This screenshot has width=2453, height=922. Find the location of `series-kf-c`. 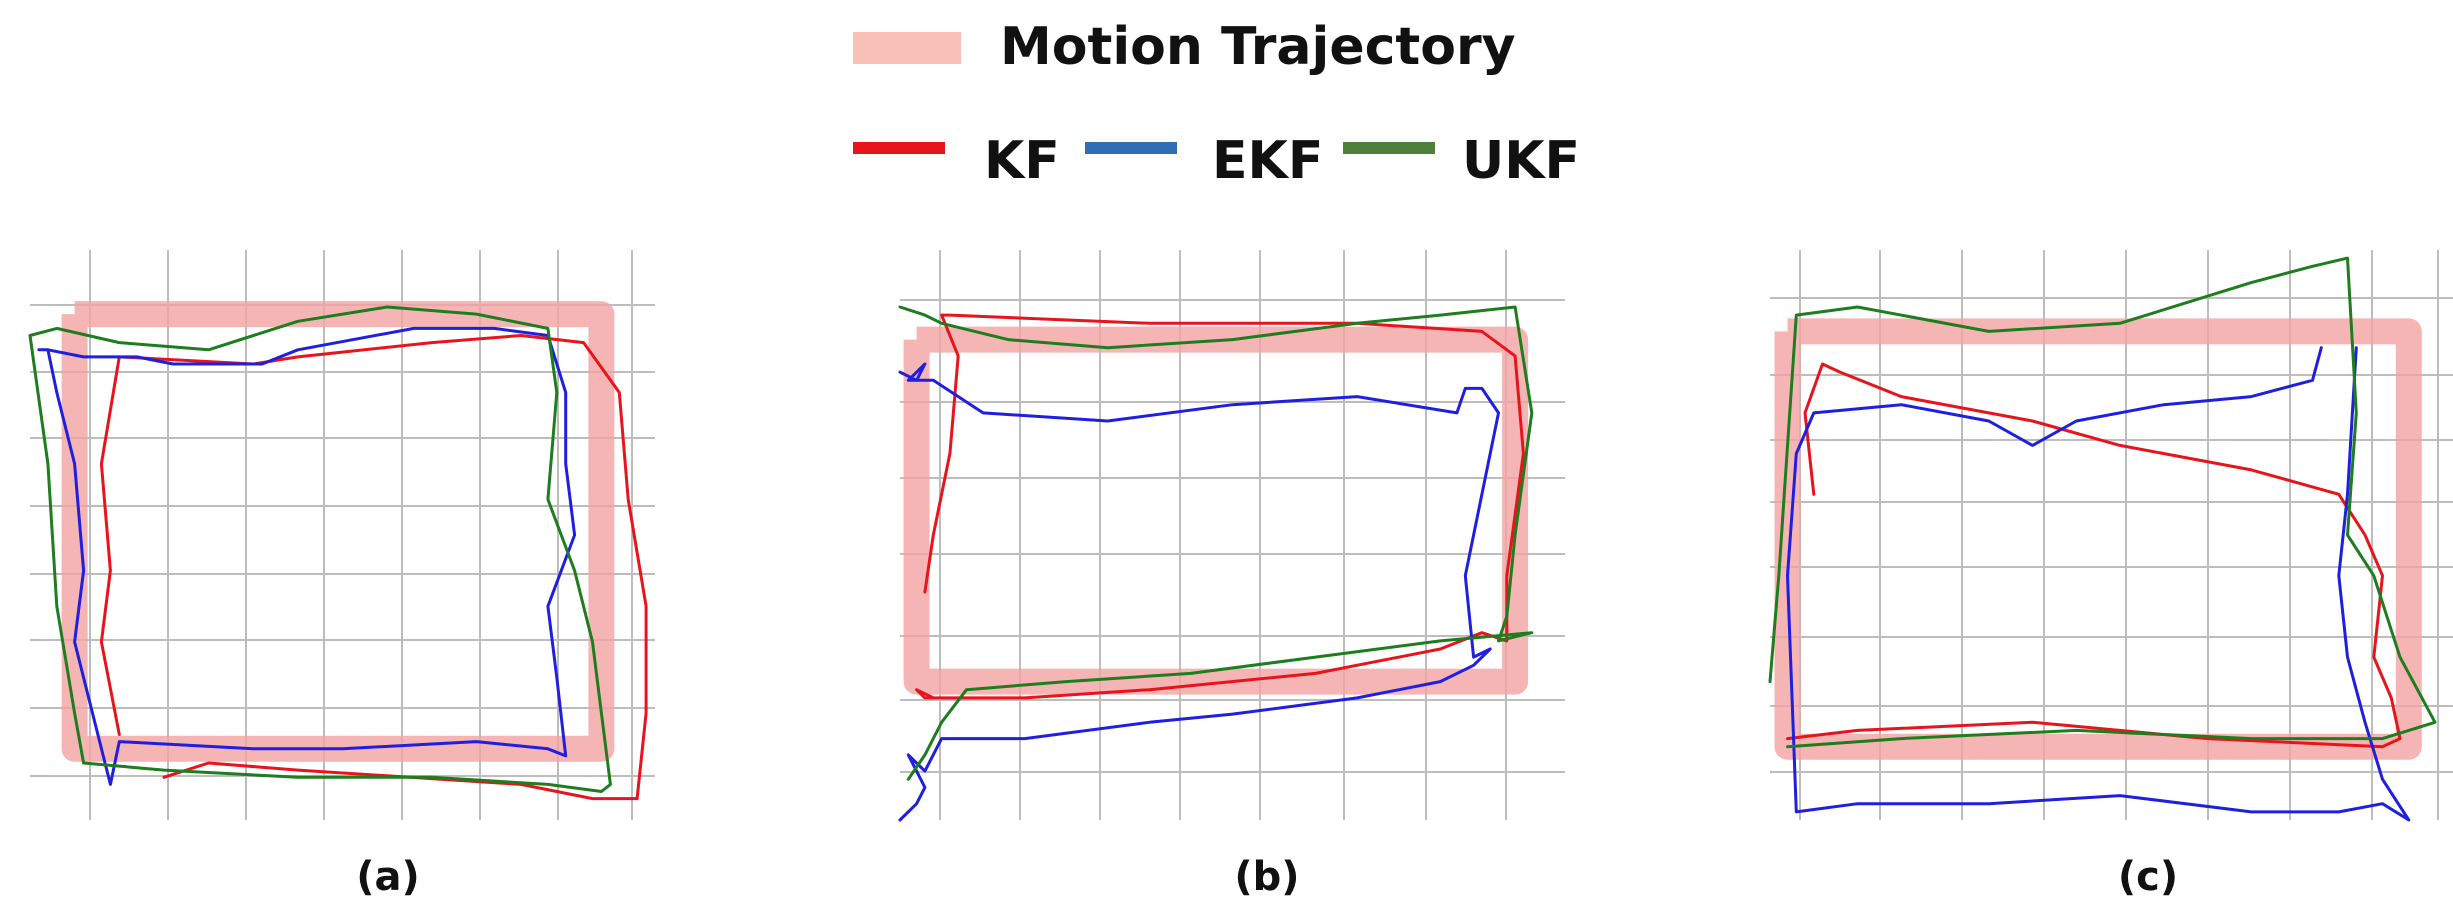

series-kf-c is located at coordinates (2094, 555).